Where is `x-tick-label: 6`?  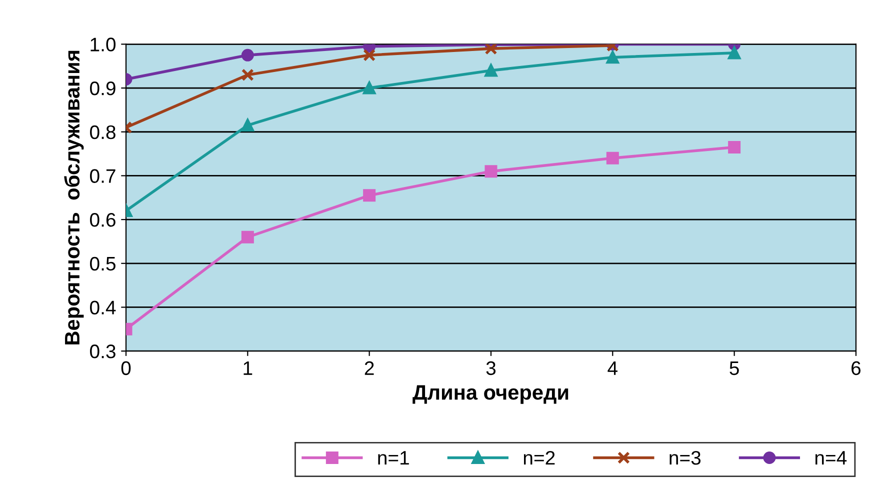
x-tick-label: 6 is located at coordinates (856, 368).